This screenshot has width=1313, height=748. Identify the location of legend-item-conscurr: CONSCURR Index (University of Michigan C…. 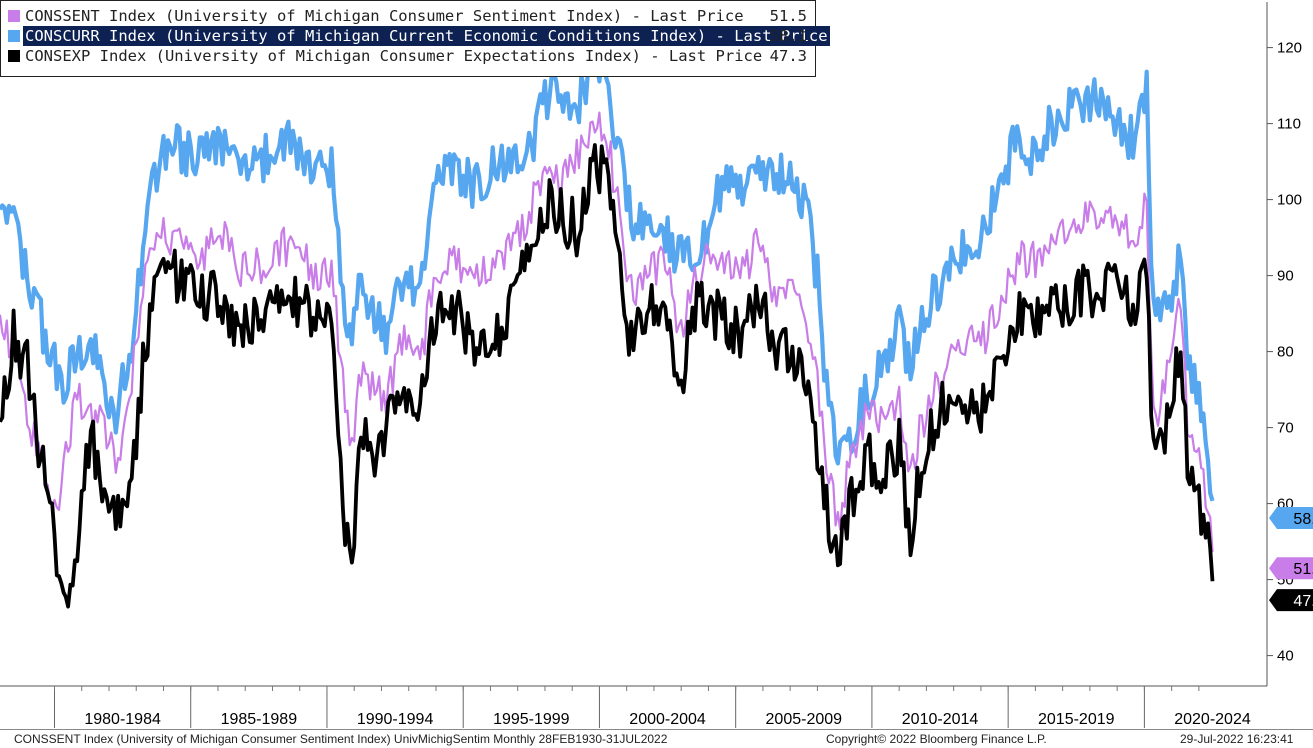
(415, 36).